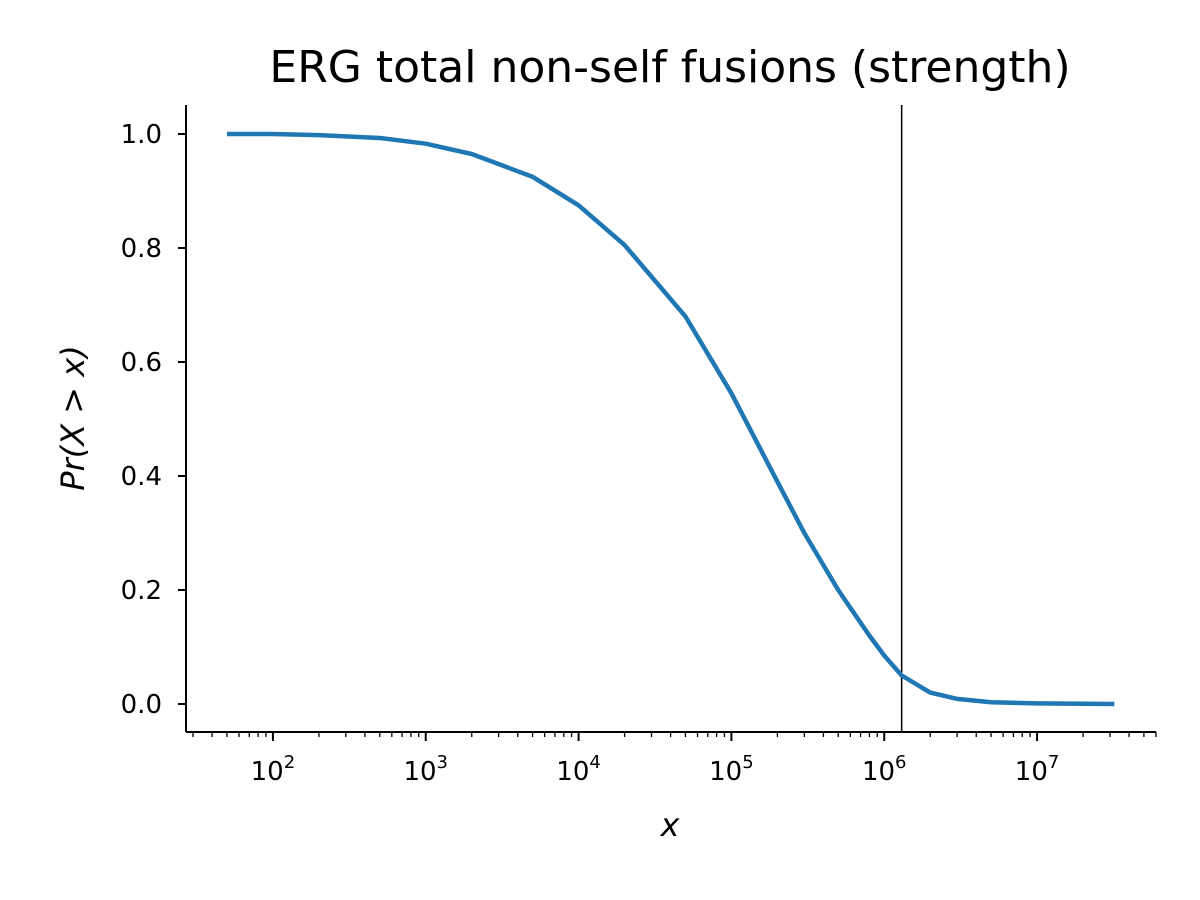 This screenshot has width=1200, height=900. I want to click on y-tick-label: 0.6, so click(141, 363).